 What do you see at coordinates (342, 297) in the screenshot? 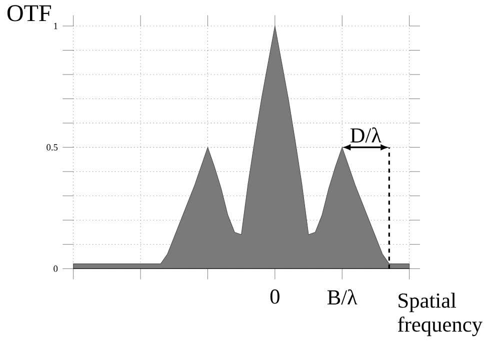
I see `x-tick-label: B/λ` at bounding box center [342, 297].